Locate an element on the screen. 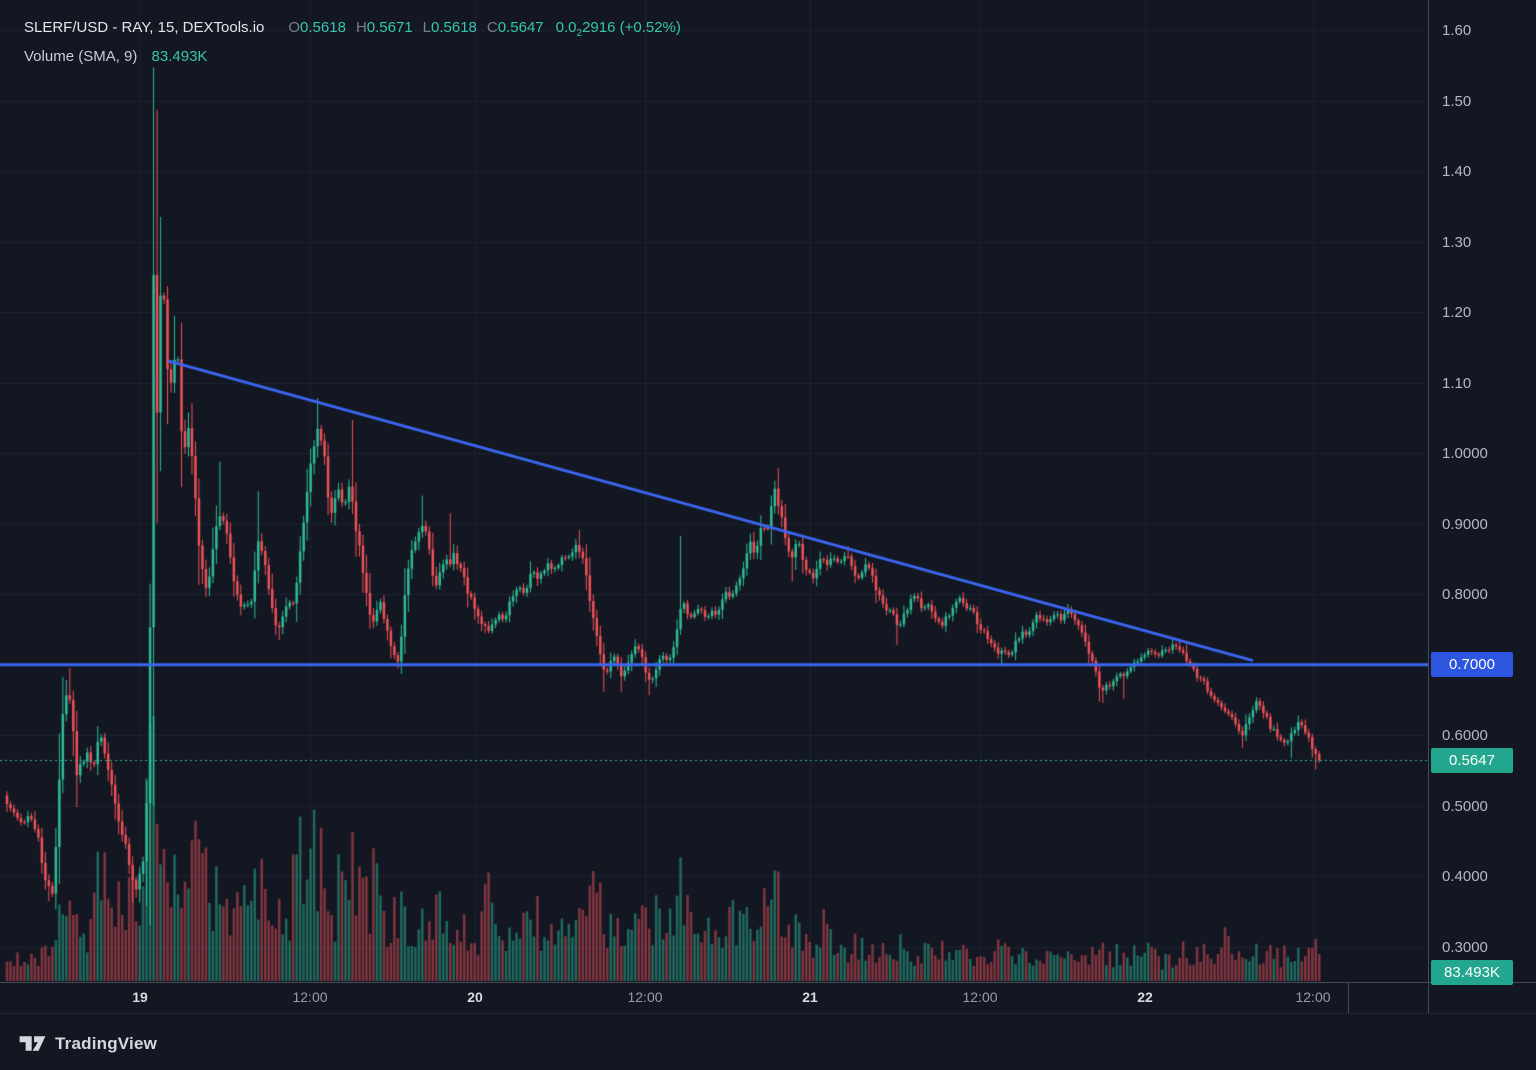 The image size is (1536, 1070). indicator-legend-row: Volume (SMA, 9) 83.493K is located at coordinates (352, 56).